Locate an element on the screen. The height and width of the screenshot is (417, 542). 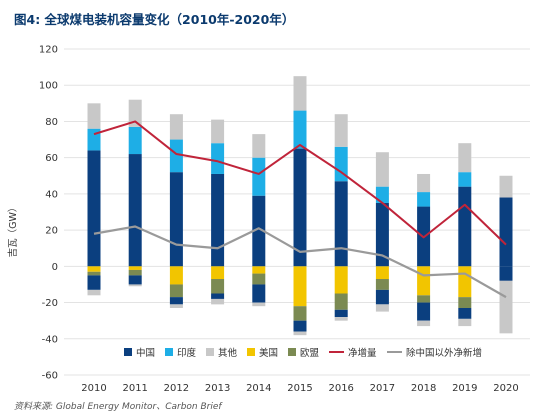
bar-2015-neg-美国 is located at coordinates (300, 286).